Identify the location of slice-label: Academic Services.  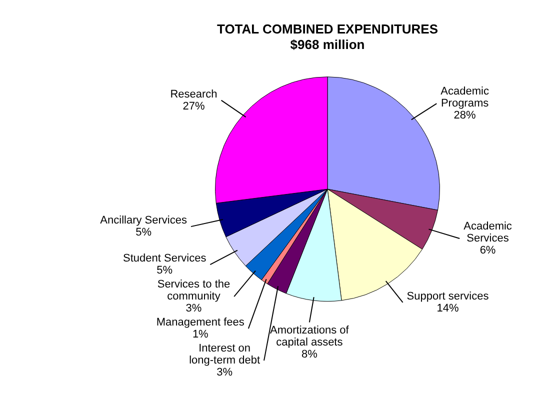
(488, 232).